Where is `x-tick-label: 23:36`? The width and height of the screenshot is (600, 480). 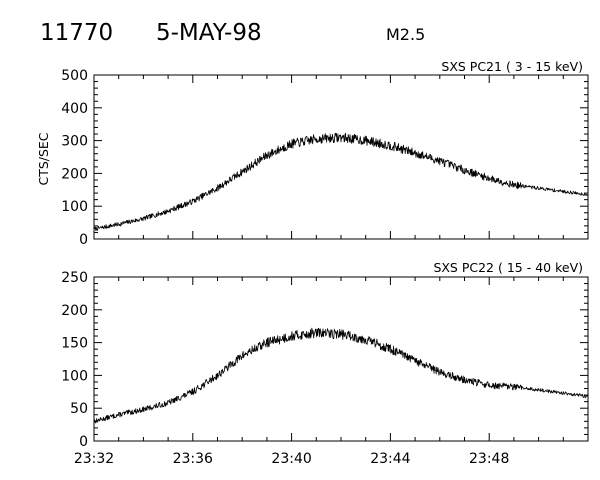 x-tick-label: 23:36 is located at coordinates (193, 459).